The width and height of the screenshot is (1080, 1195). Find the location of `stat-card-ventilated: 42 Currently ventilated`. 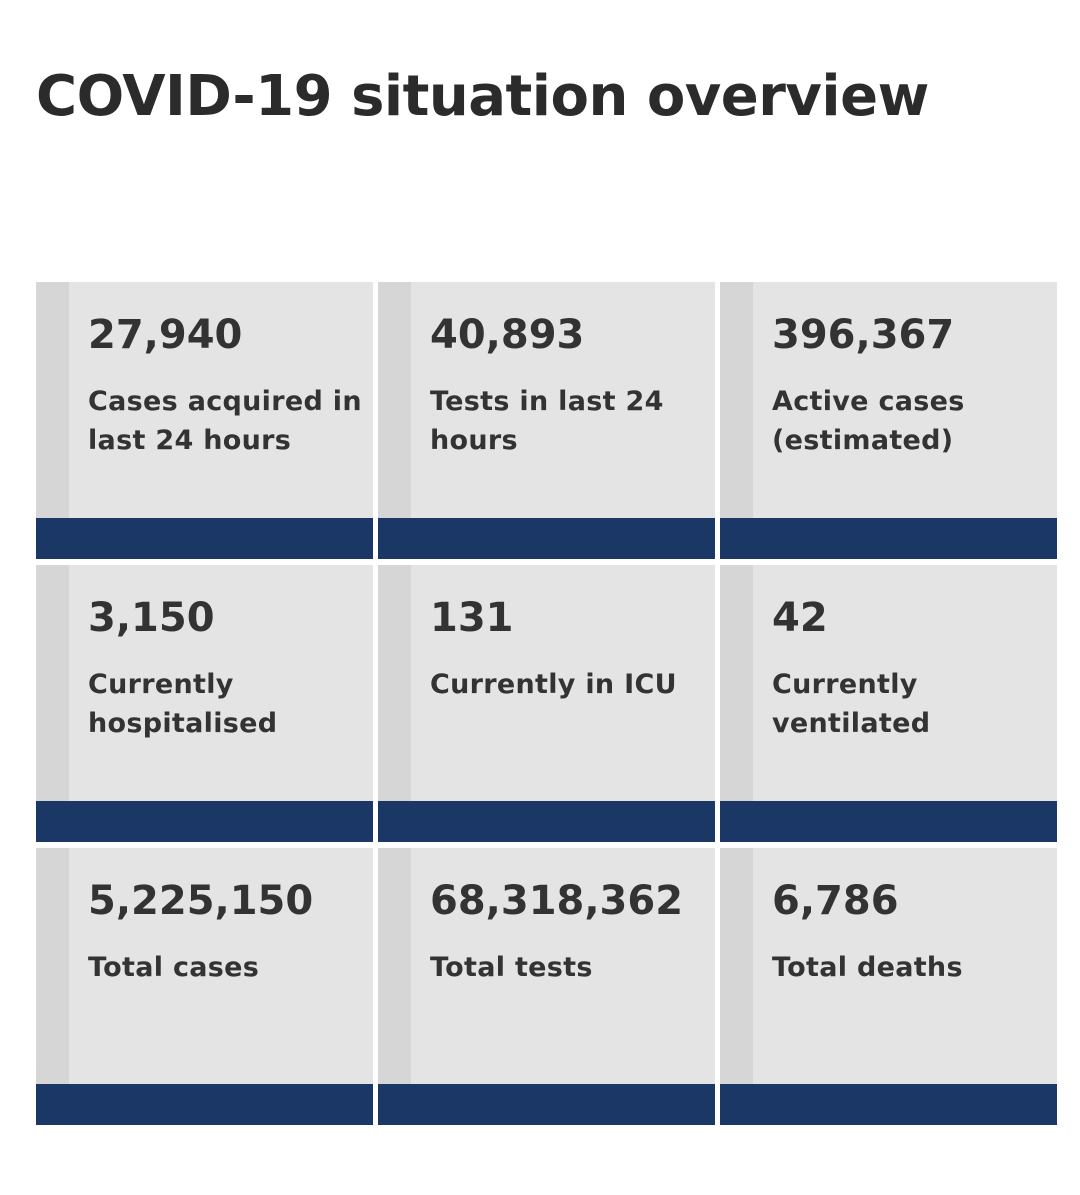

stat-card-ventilated: 42 Currently ventilated is located at coordinates (888, 703).